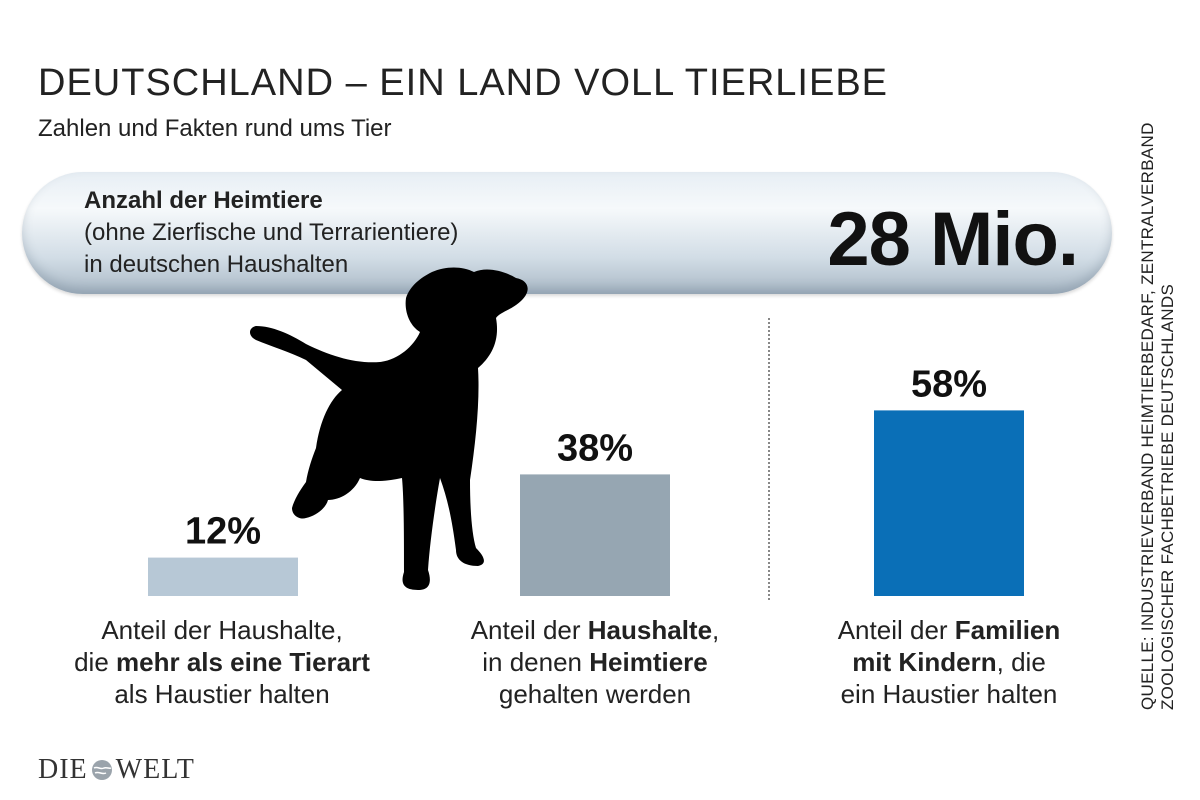  I want to click on caption-2-line2: in denen Heimtiere, so click(595, 662).